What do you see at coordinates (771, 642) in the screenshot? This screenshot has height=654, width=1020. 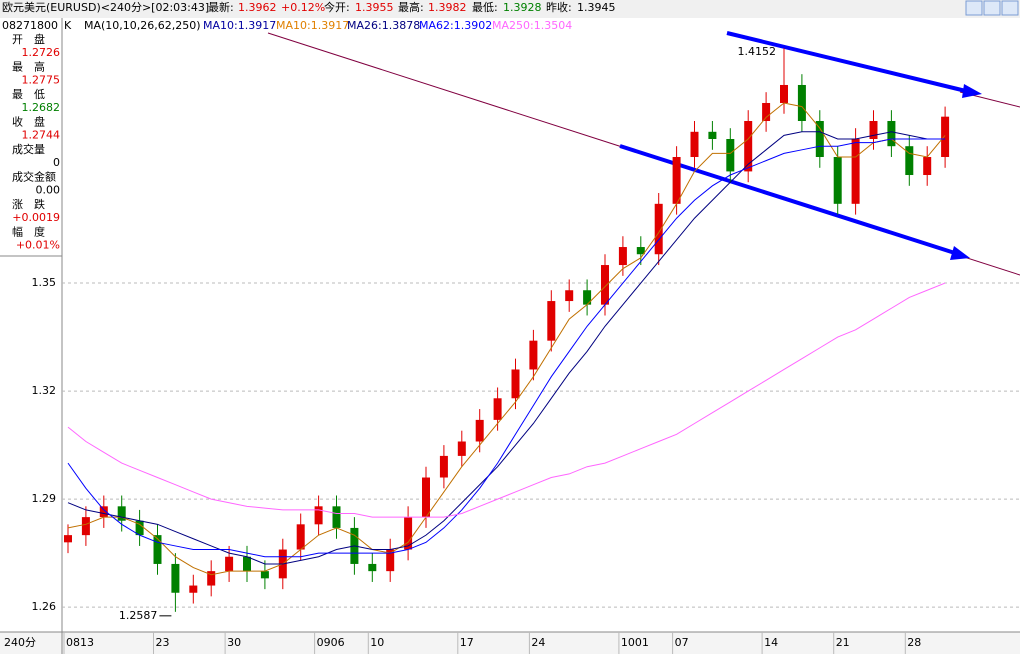 I see `x-tick-label: 14` at bounding box center [771, 642].